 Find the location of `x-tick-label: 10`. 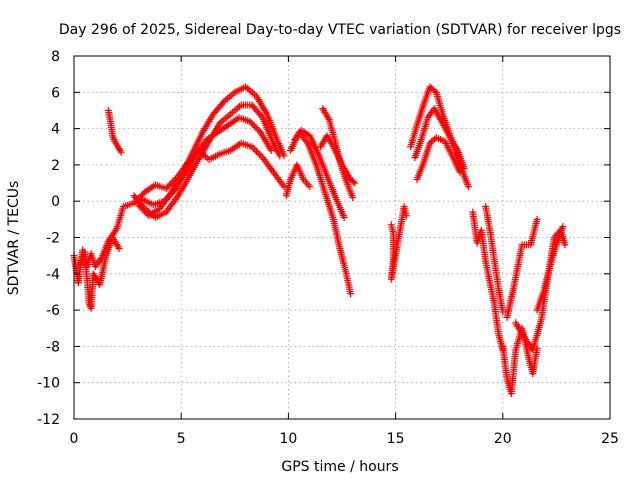

x-tick-label: 10 is located at coordinates (288, 439).